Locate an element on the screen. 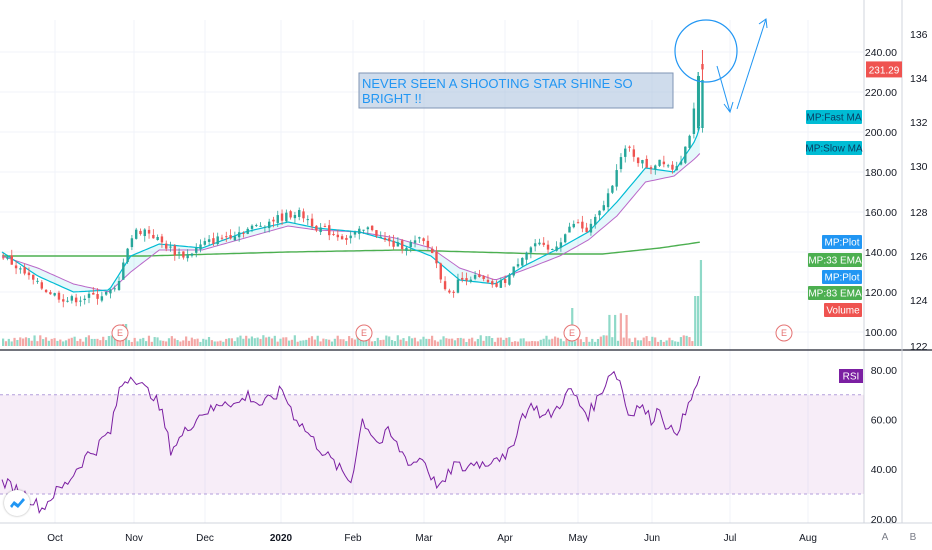  time-tick-label: Feb is located at coordinates (353, 538).